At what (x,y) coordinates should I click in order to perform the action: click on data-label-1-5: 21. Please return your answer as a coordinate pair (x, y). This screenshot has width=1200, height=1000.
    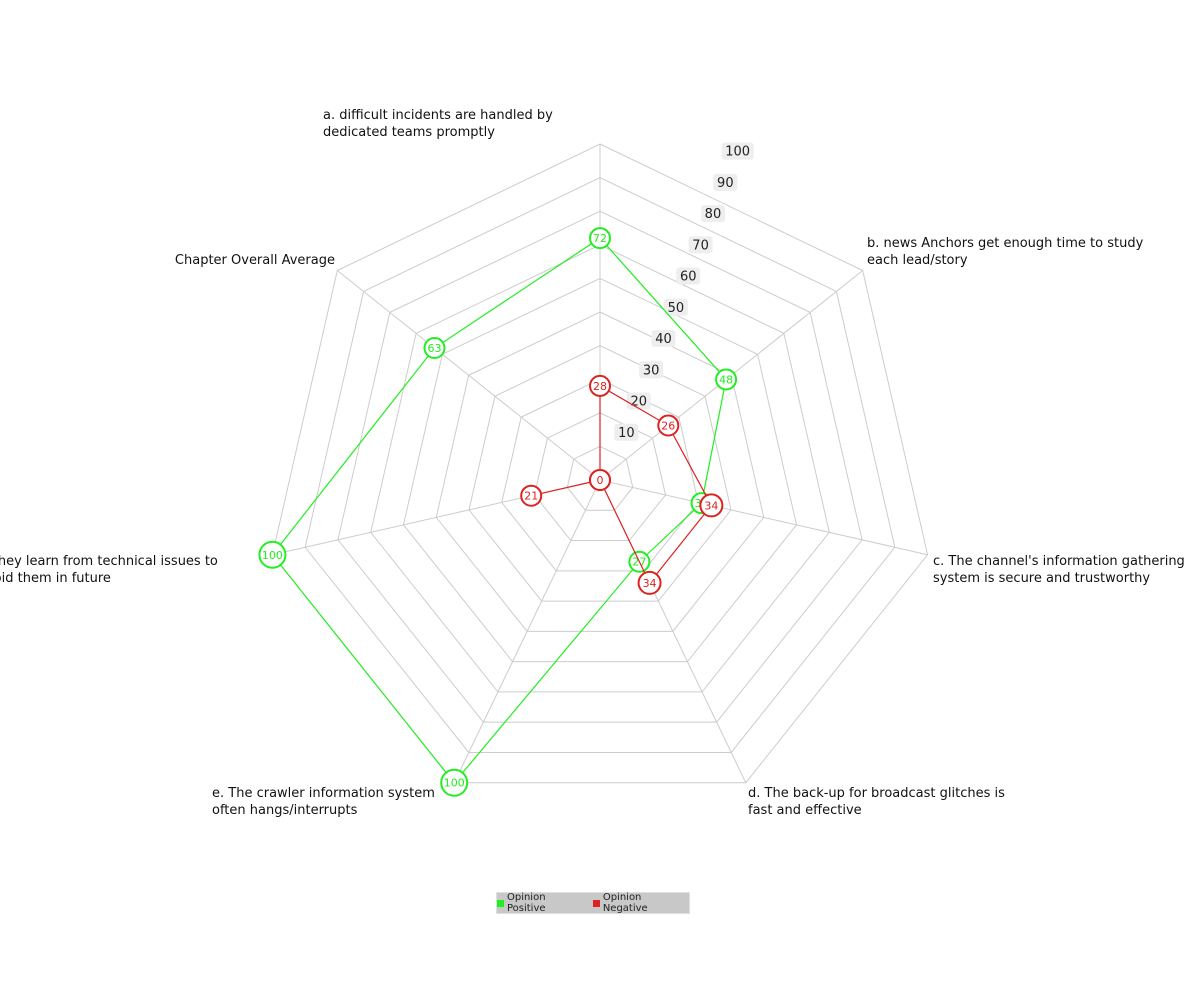
    Looking at the image, I should click on (531, 496).